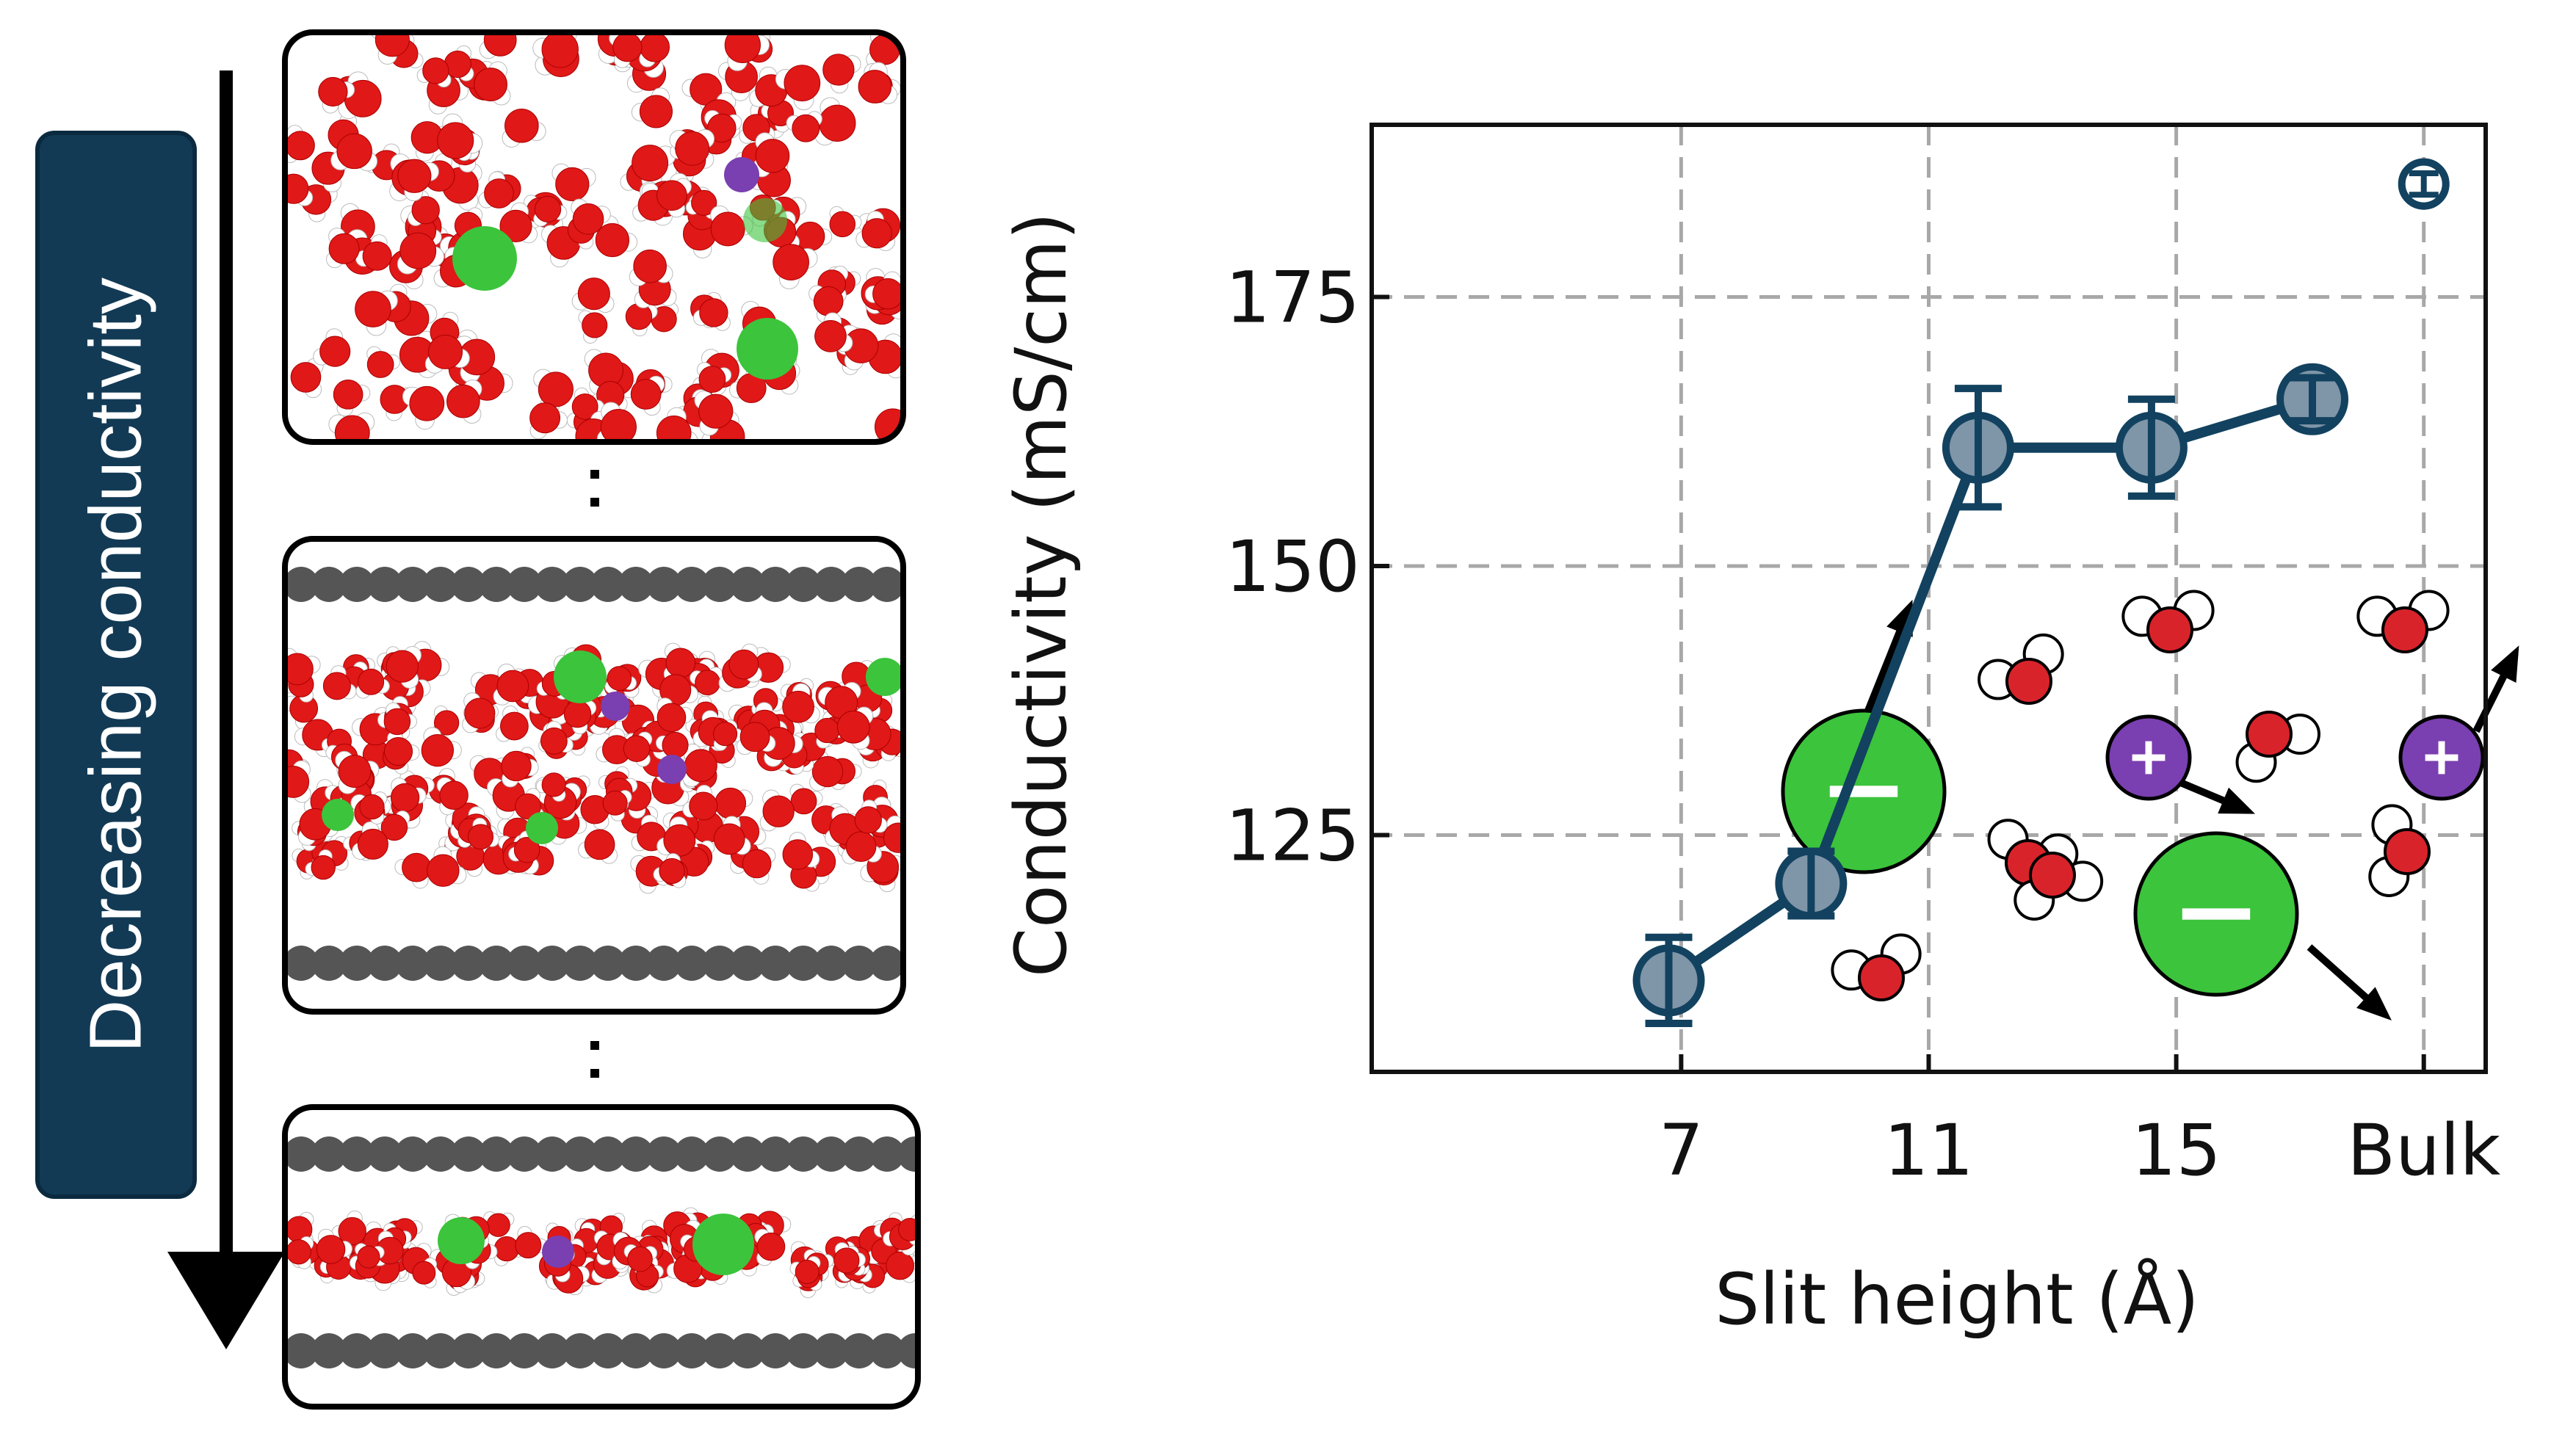 Image resolution: width=2576 pixels, height=1436 pixels. I want to click on inset-water-molecule, so click(2403, 621).